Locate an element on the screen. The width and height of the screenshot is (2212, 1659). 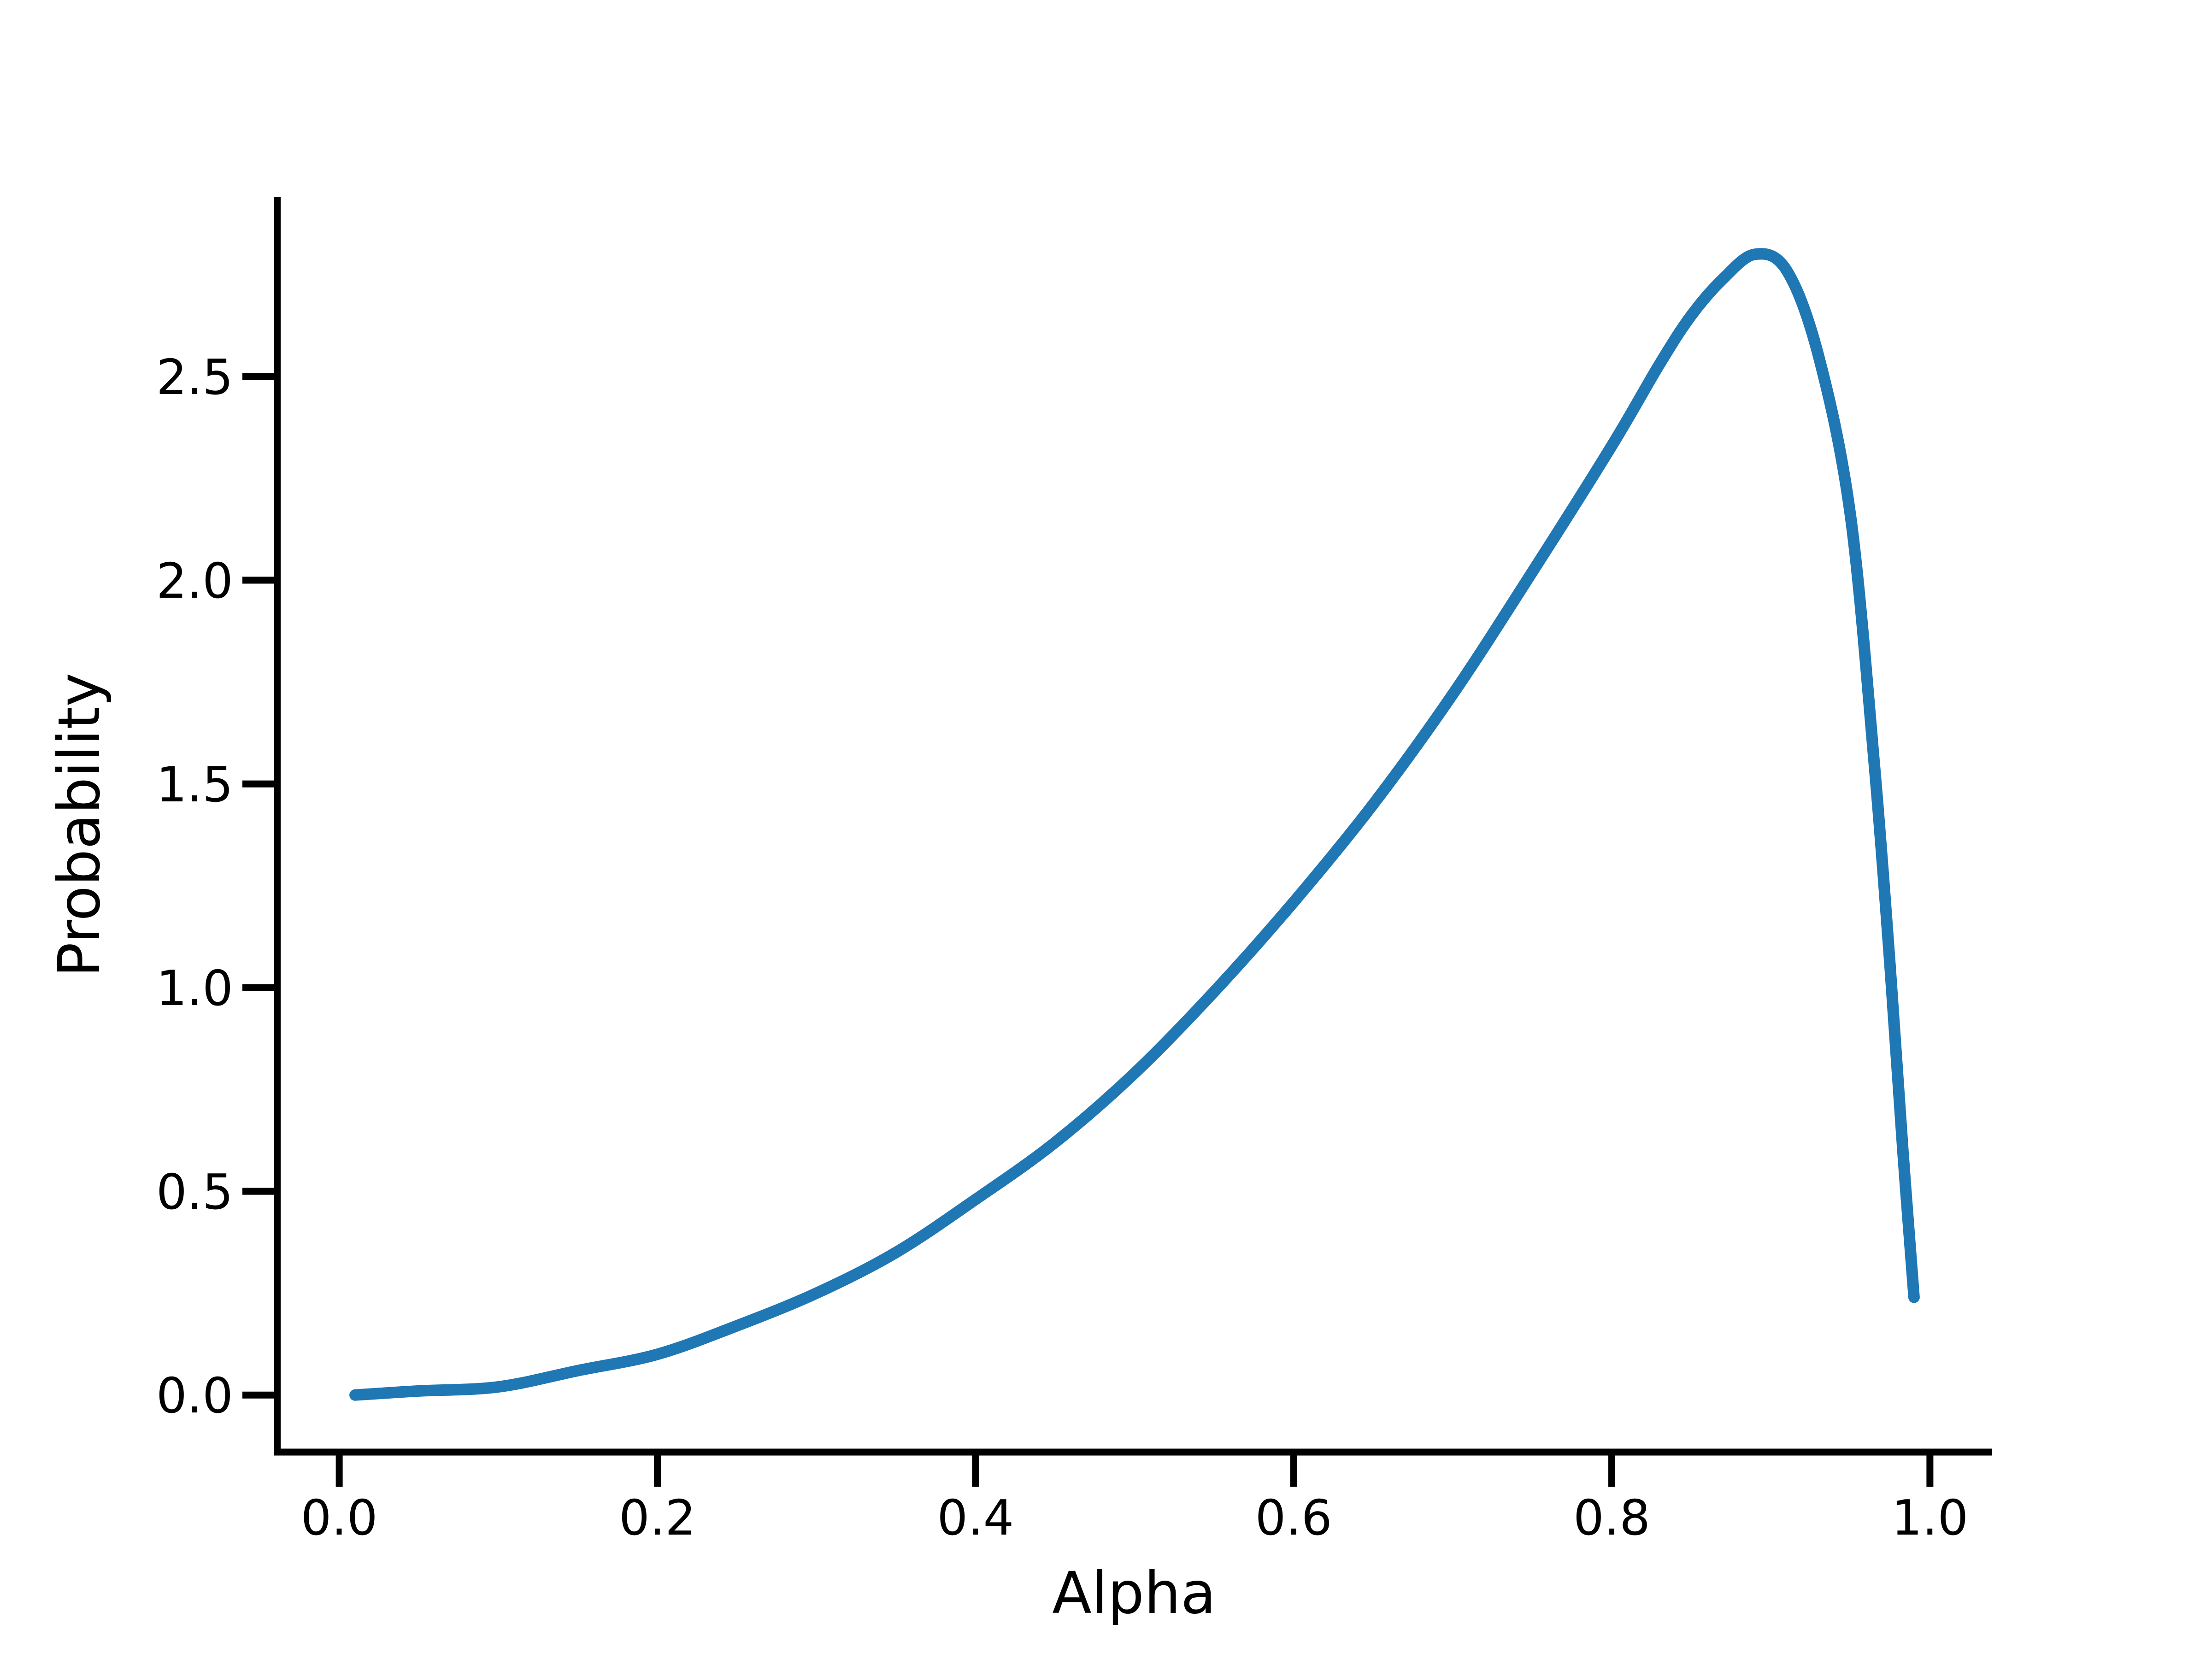
y-tick-label: 2.0 is located at coordinates (194, 581).